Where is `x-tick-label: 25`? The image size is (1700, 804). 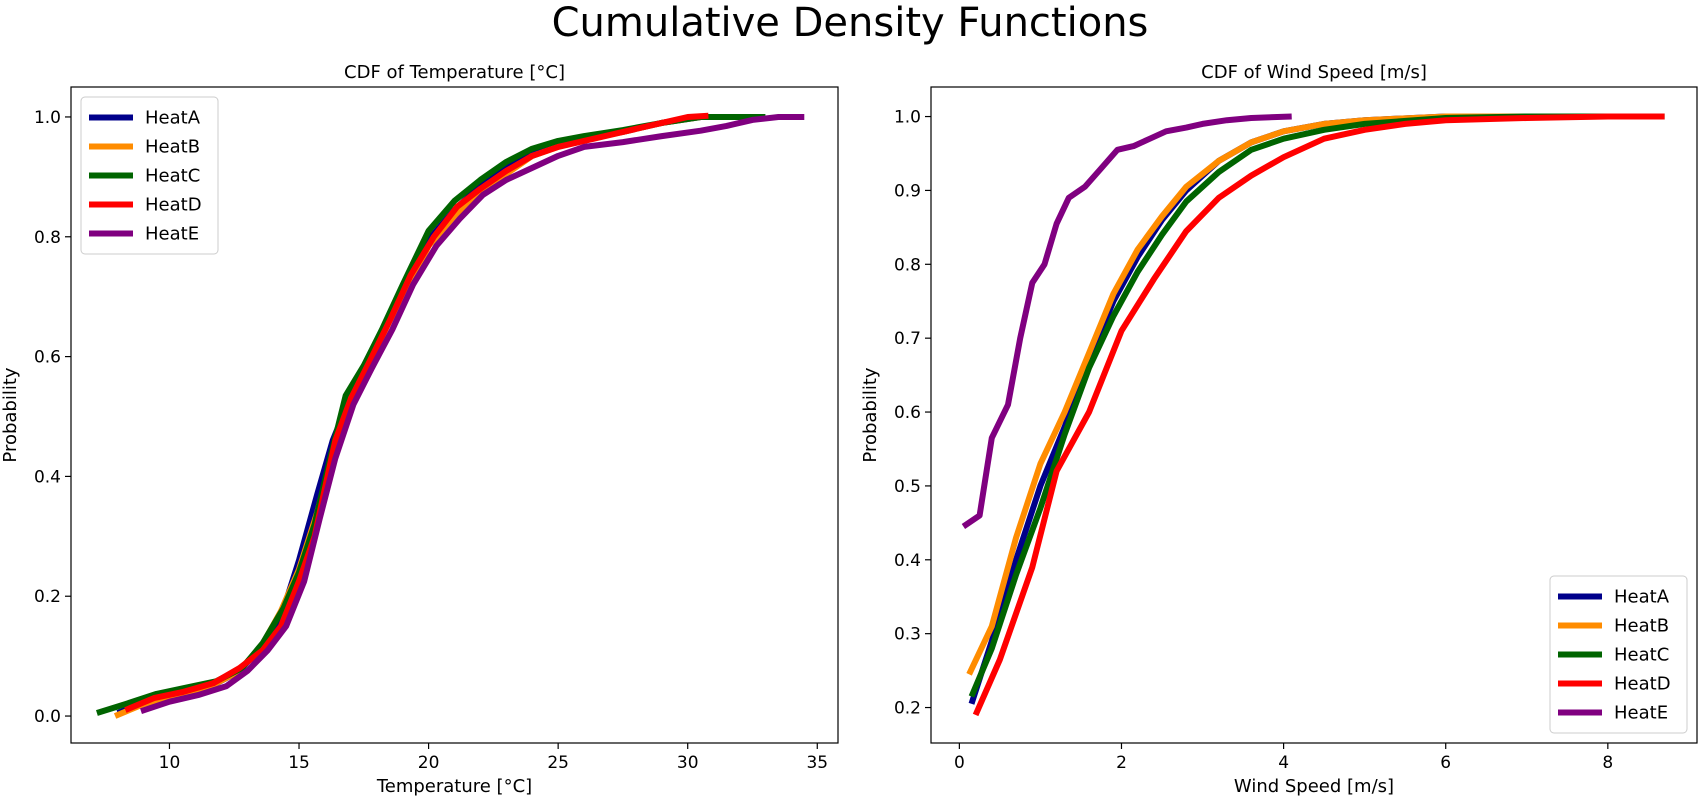
x-tick-label: 25 is located at coordinates (558, 763).